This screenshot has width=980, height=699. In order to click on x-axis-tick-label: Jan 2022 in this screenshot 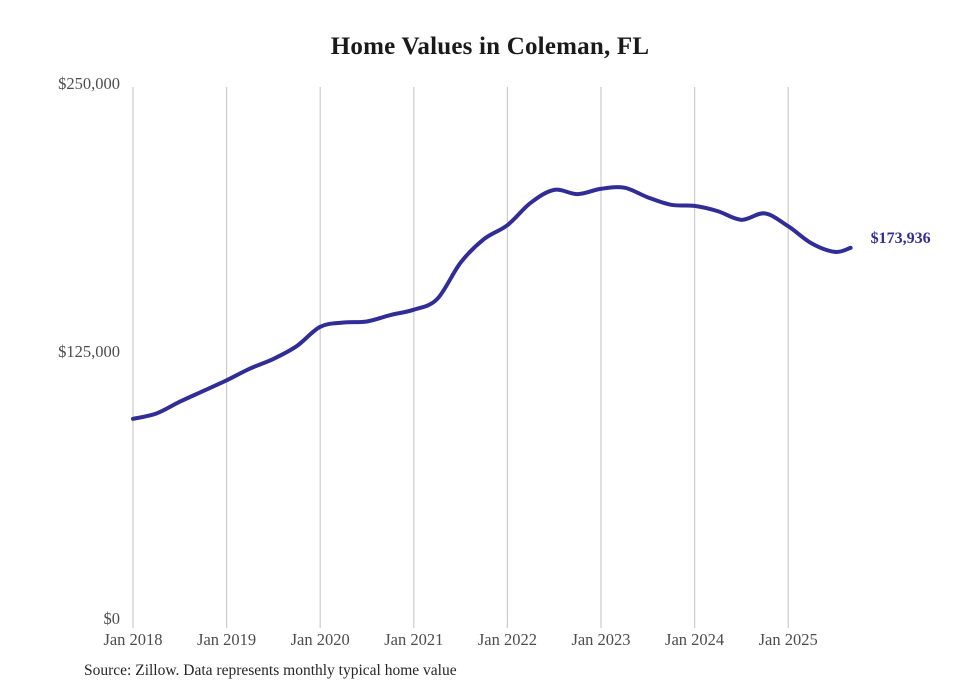, I will do `click(507, 639)`.